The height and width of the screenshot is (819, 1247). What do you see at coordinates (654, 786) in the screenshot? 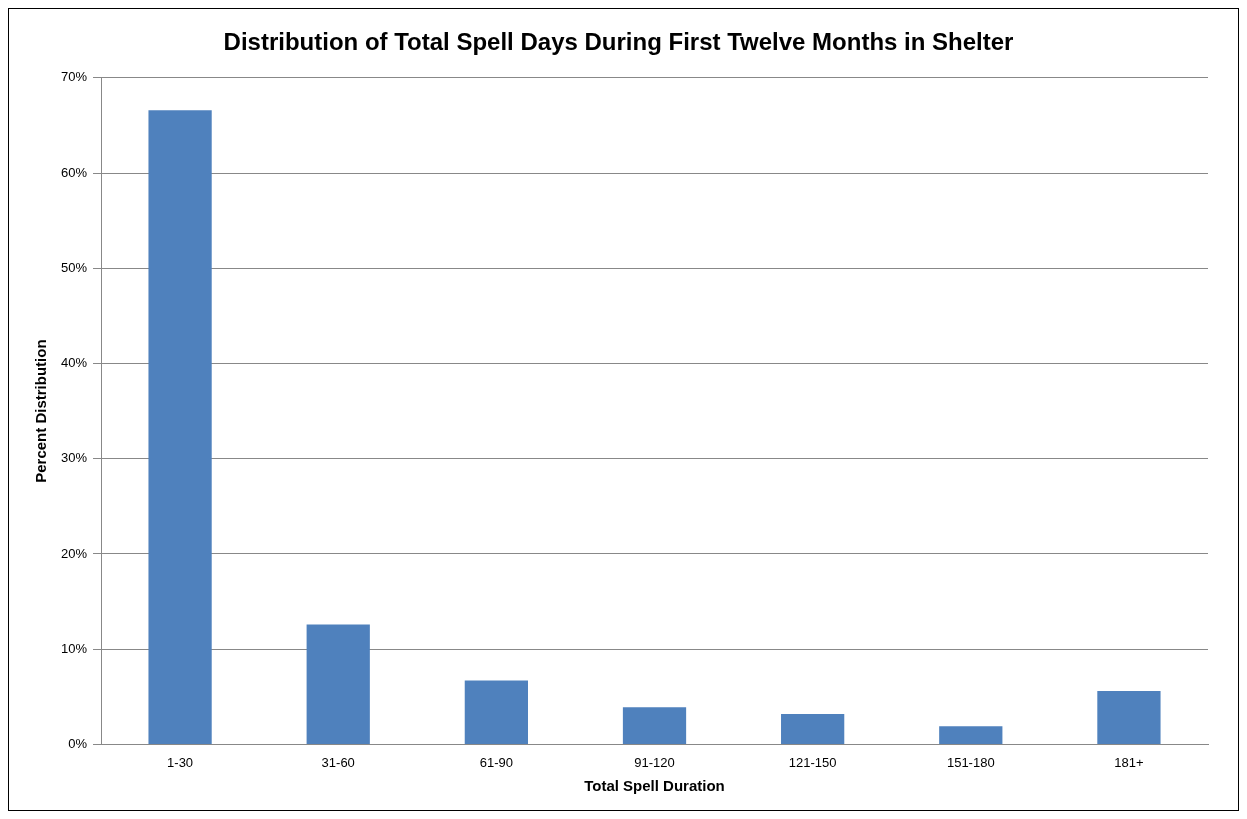
I see `x-axis-title: Total Spell Duration` at bounding box center [654, 786].